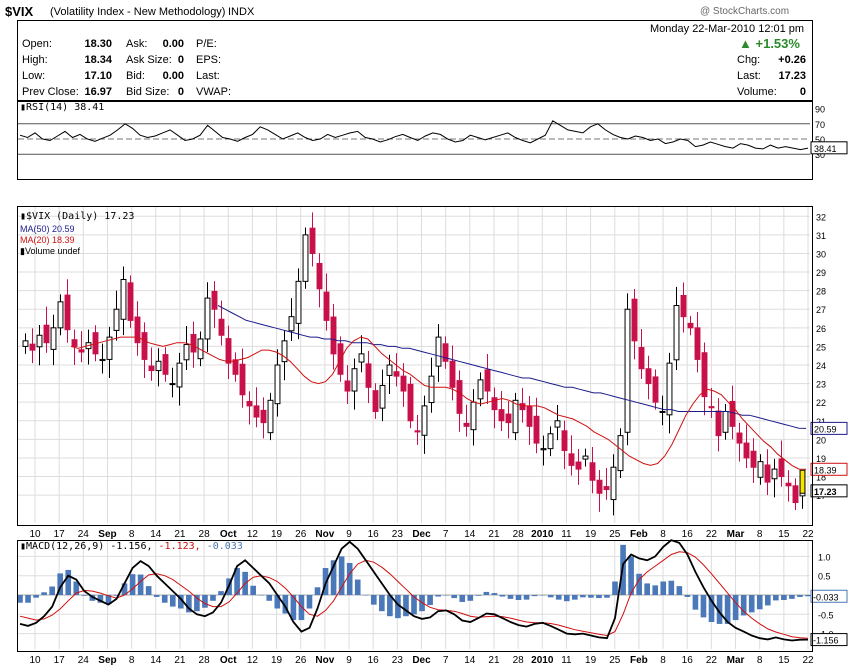  What do you see at coordinates (519, 660) in the screenshot?
I see `macd-x-label: 28` at bounding box center [519, 660].